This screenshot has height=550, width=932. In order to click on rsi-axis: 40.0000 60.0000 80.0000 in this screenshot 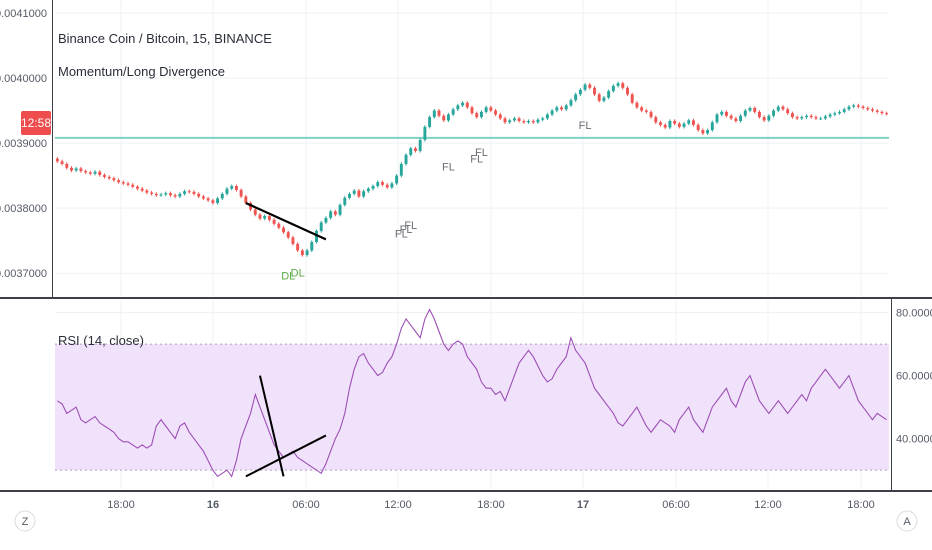, I will do `click(914, 377)`.